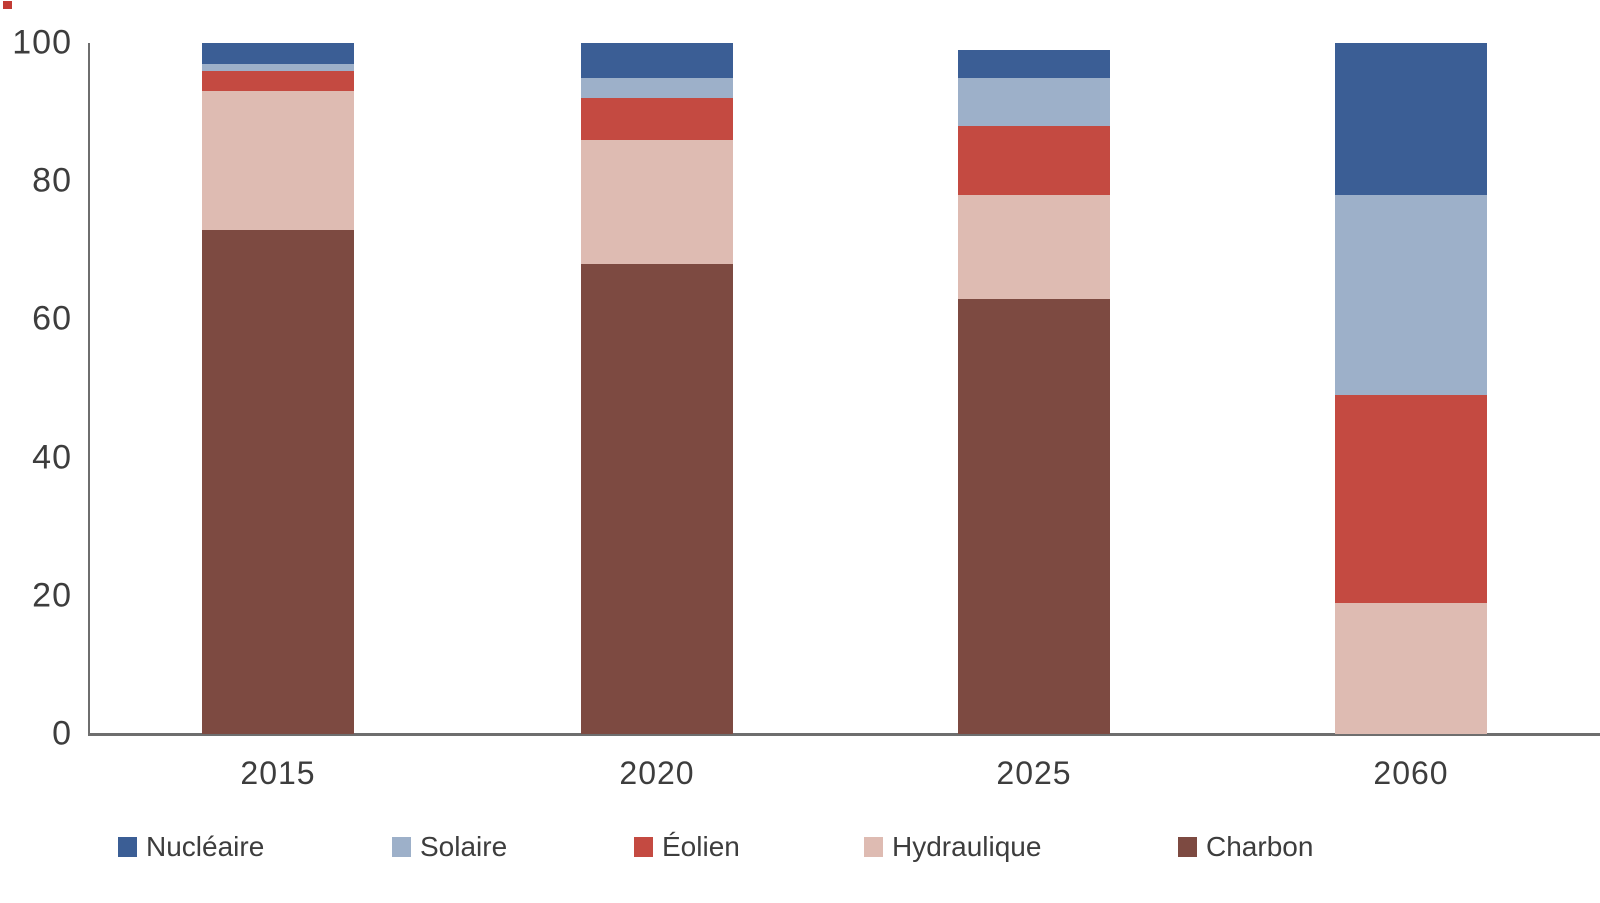  I want to click on x-axis-line, so click(844, 734).